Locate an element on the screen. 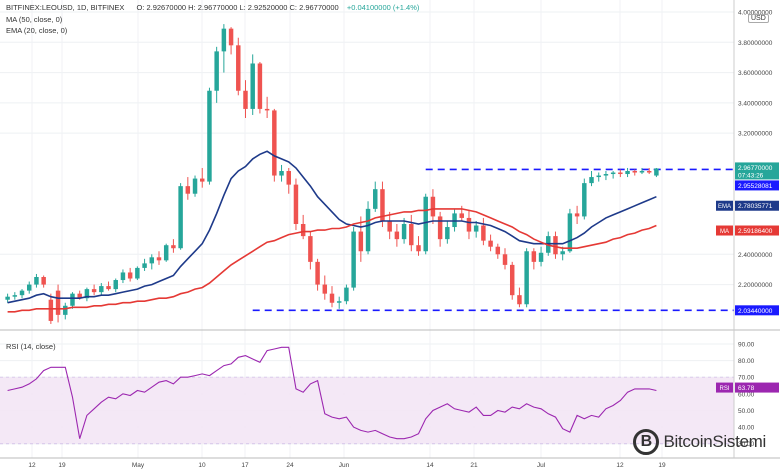 The image size is (780, 475). time-tick-label: 21 is located at coordinates (474, 465).